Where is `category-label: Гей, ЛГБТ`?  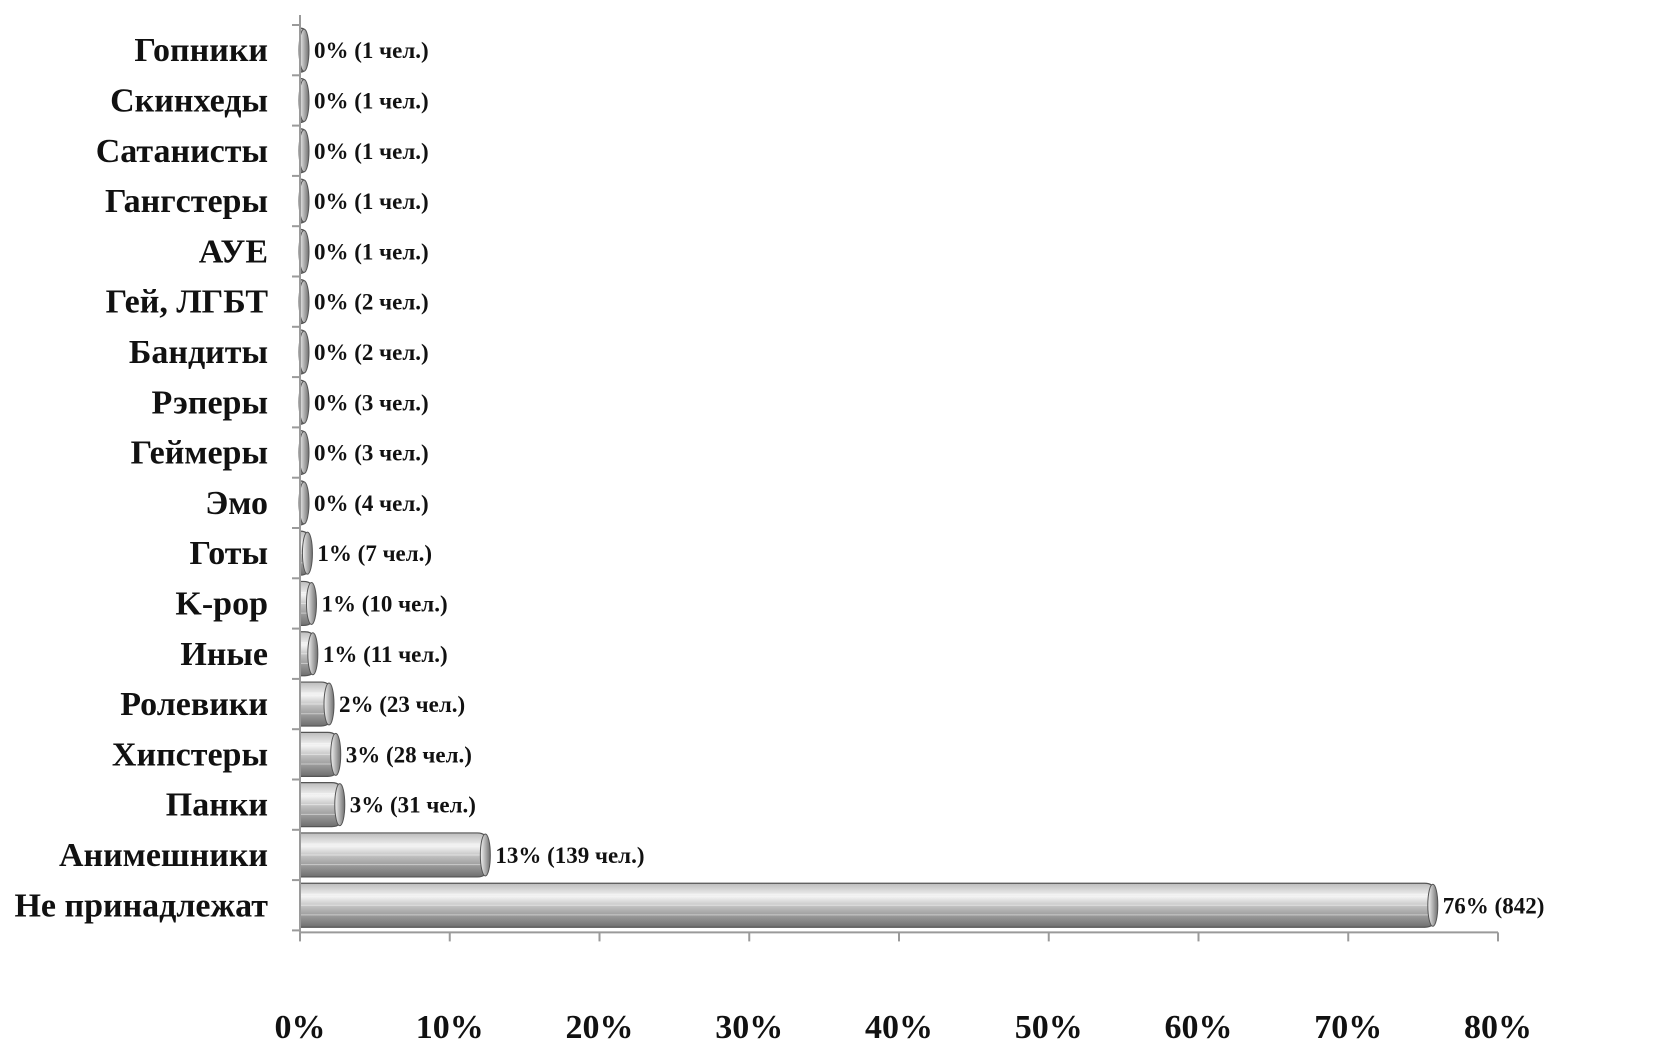 category-label: Гей, ЛГБТ is located at coordinates (187, 302).